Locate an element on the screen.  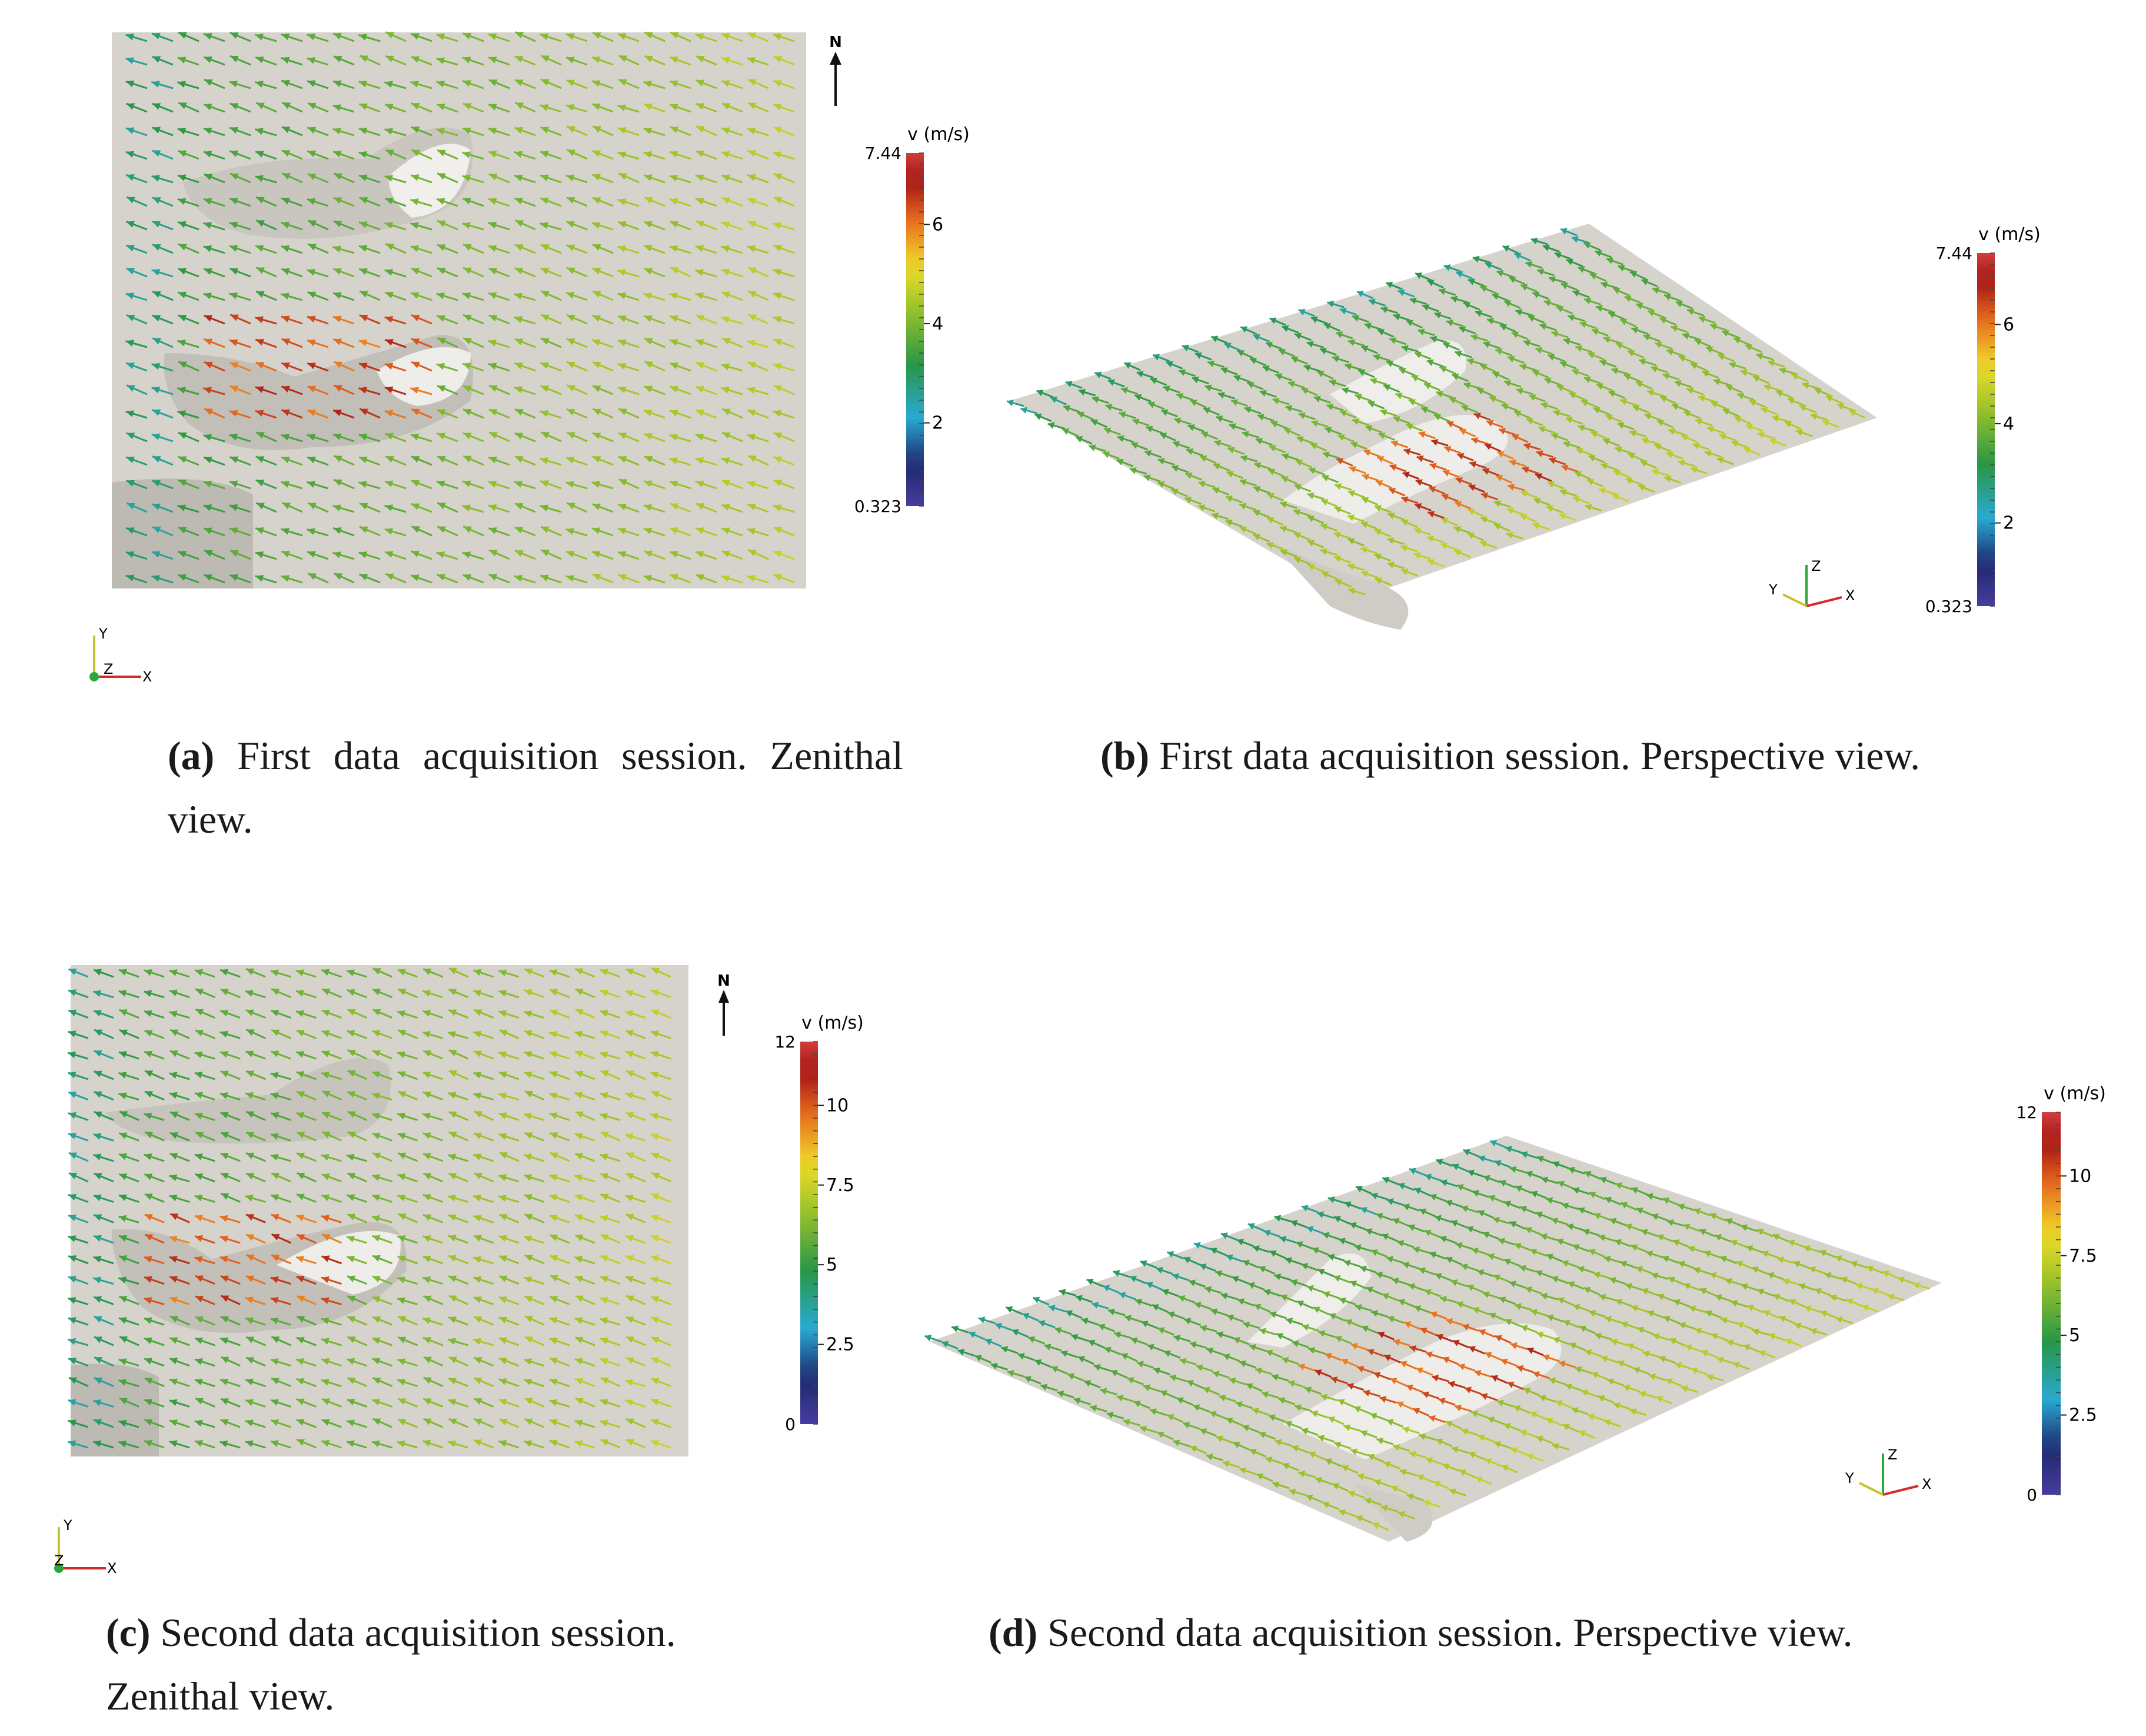
colorbar-title: v (m/s) is located at coordinates (2010, 235).